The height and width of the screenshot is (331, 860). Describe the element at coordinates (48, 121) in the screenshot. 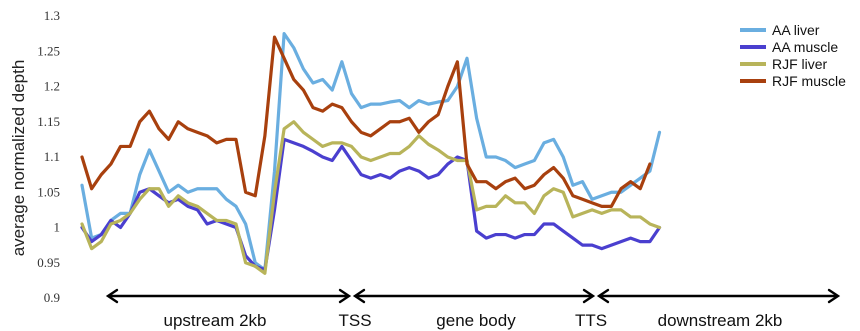

I see `y-tick-label: 1.15` at that location.